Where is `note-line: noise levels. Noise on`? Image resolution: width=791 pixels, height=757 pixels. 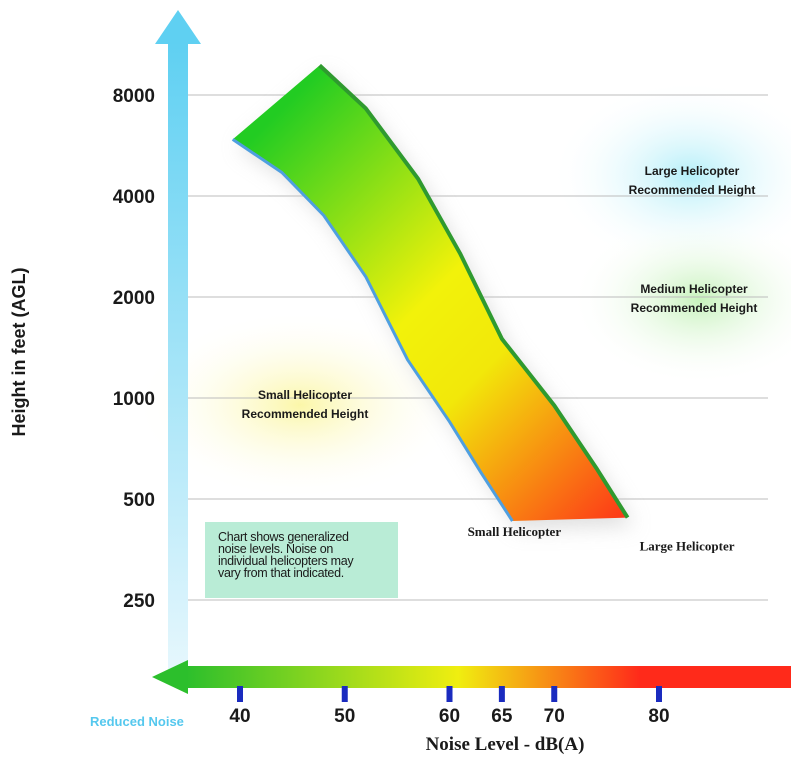 note-line: noise levels. Noise on is located at coordinates (275, 549).